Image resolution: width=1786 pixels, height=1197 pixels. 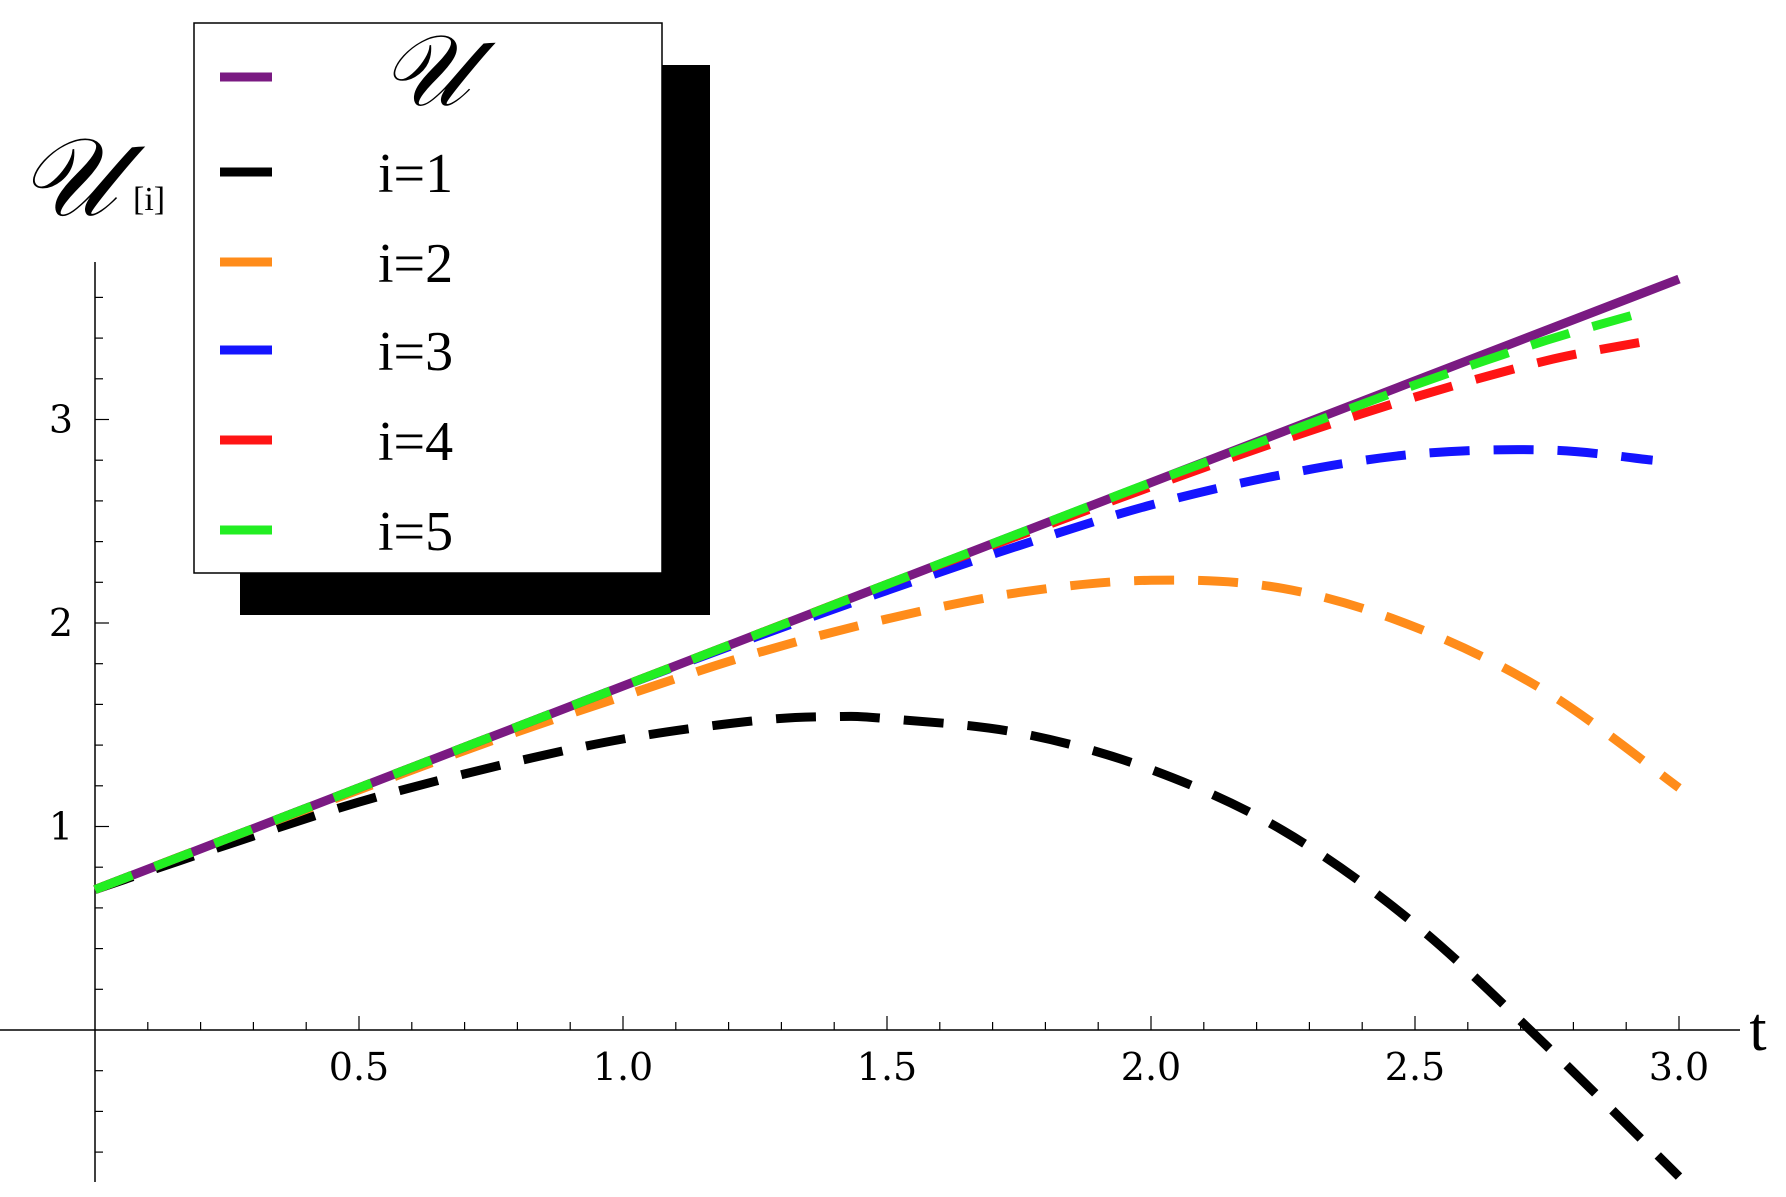 I want to click on legend-item: i=1, so click(x=336, y=174).